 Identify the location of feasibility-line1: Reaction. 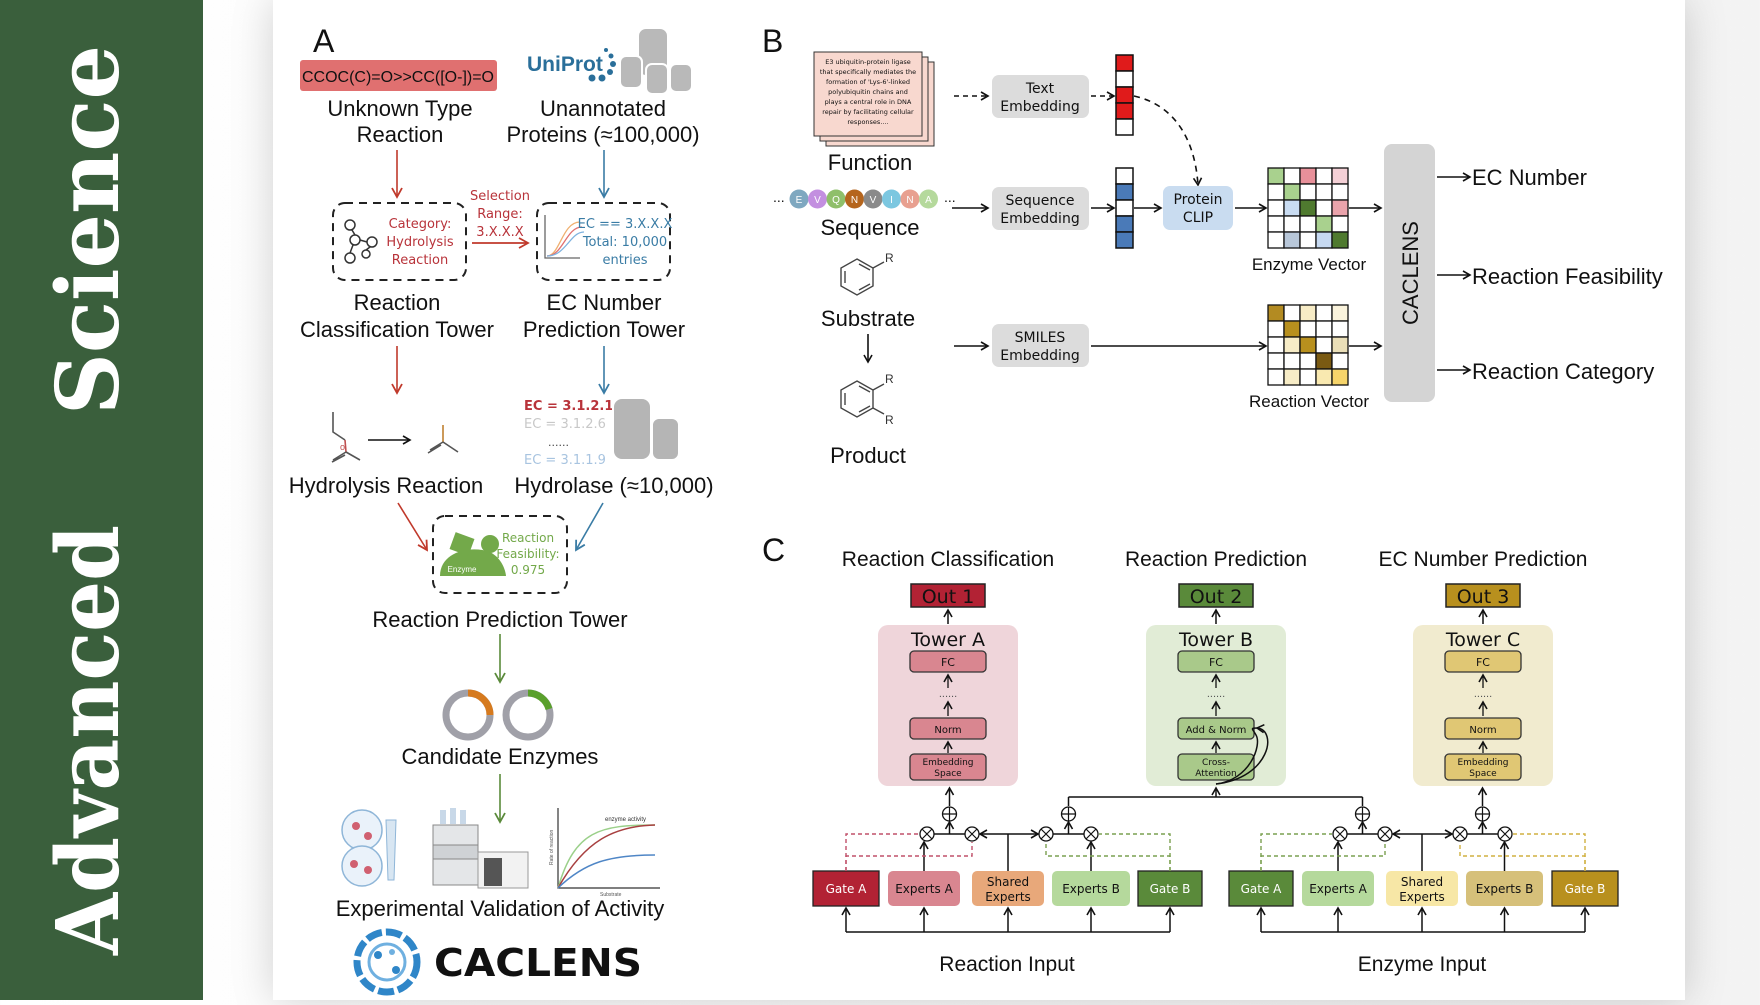
(528, 538).